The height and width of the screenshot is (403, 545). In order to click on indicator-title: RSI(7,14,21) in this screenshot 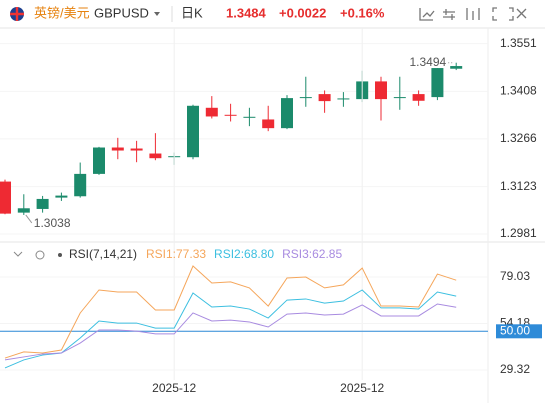, I will do `click(103, 254)`.